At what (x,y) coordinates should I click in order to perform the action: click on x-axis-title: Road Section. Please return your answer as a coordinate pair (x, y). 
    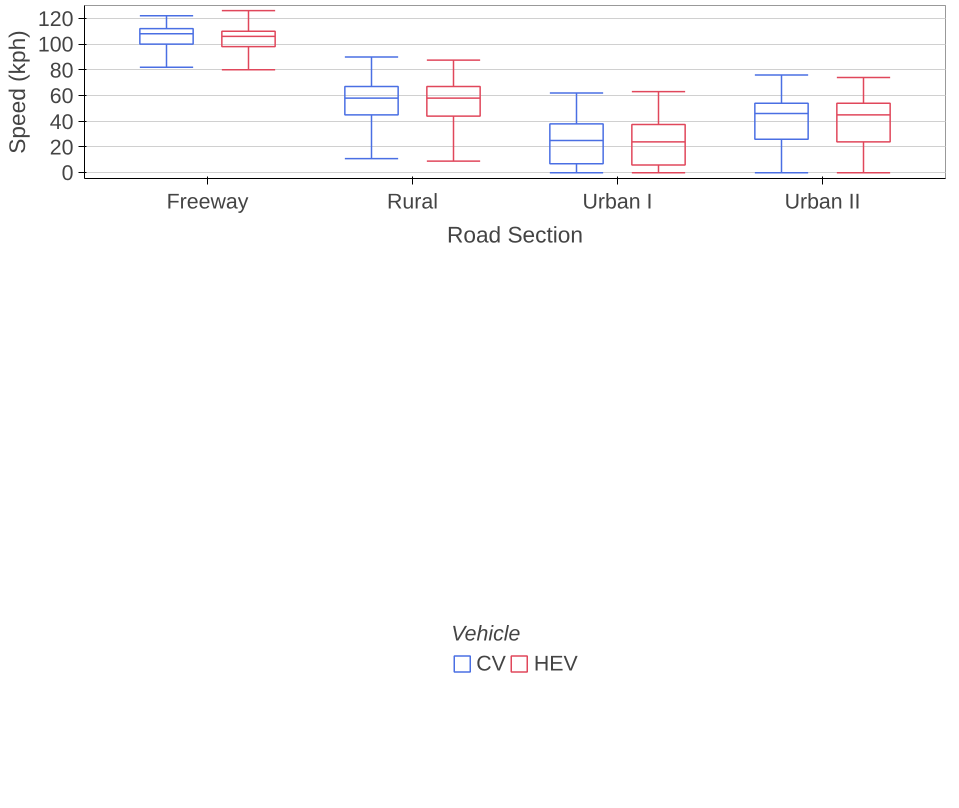
    Looking at the image, I should click on (515, 235).